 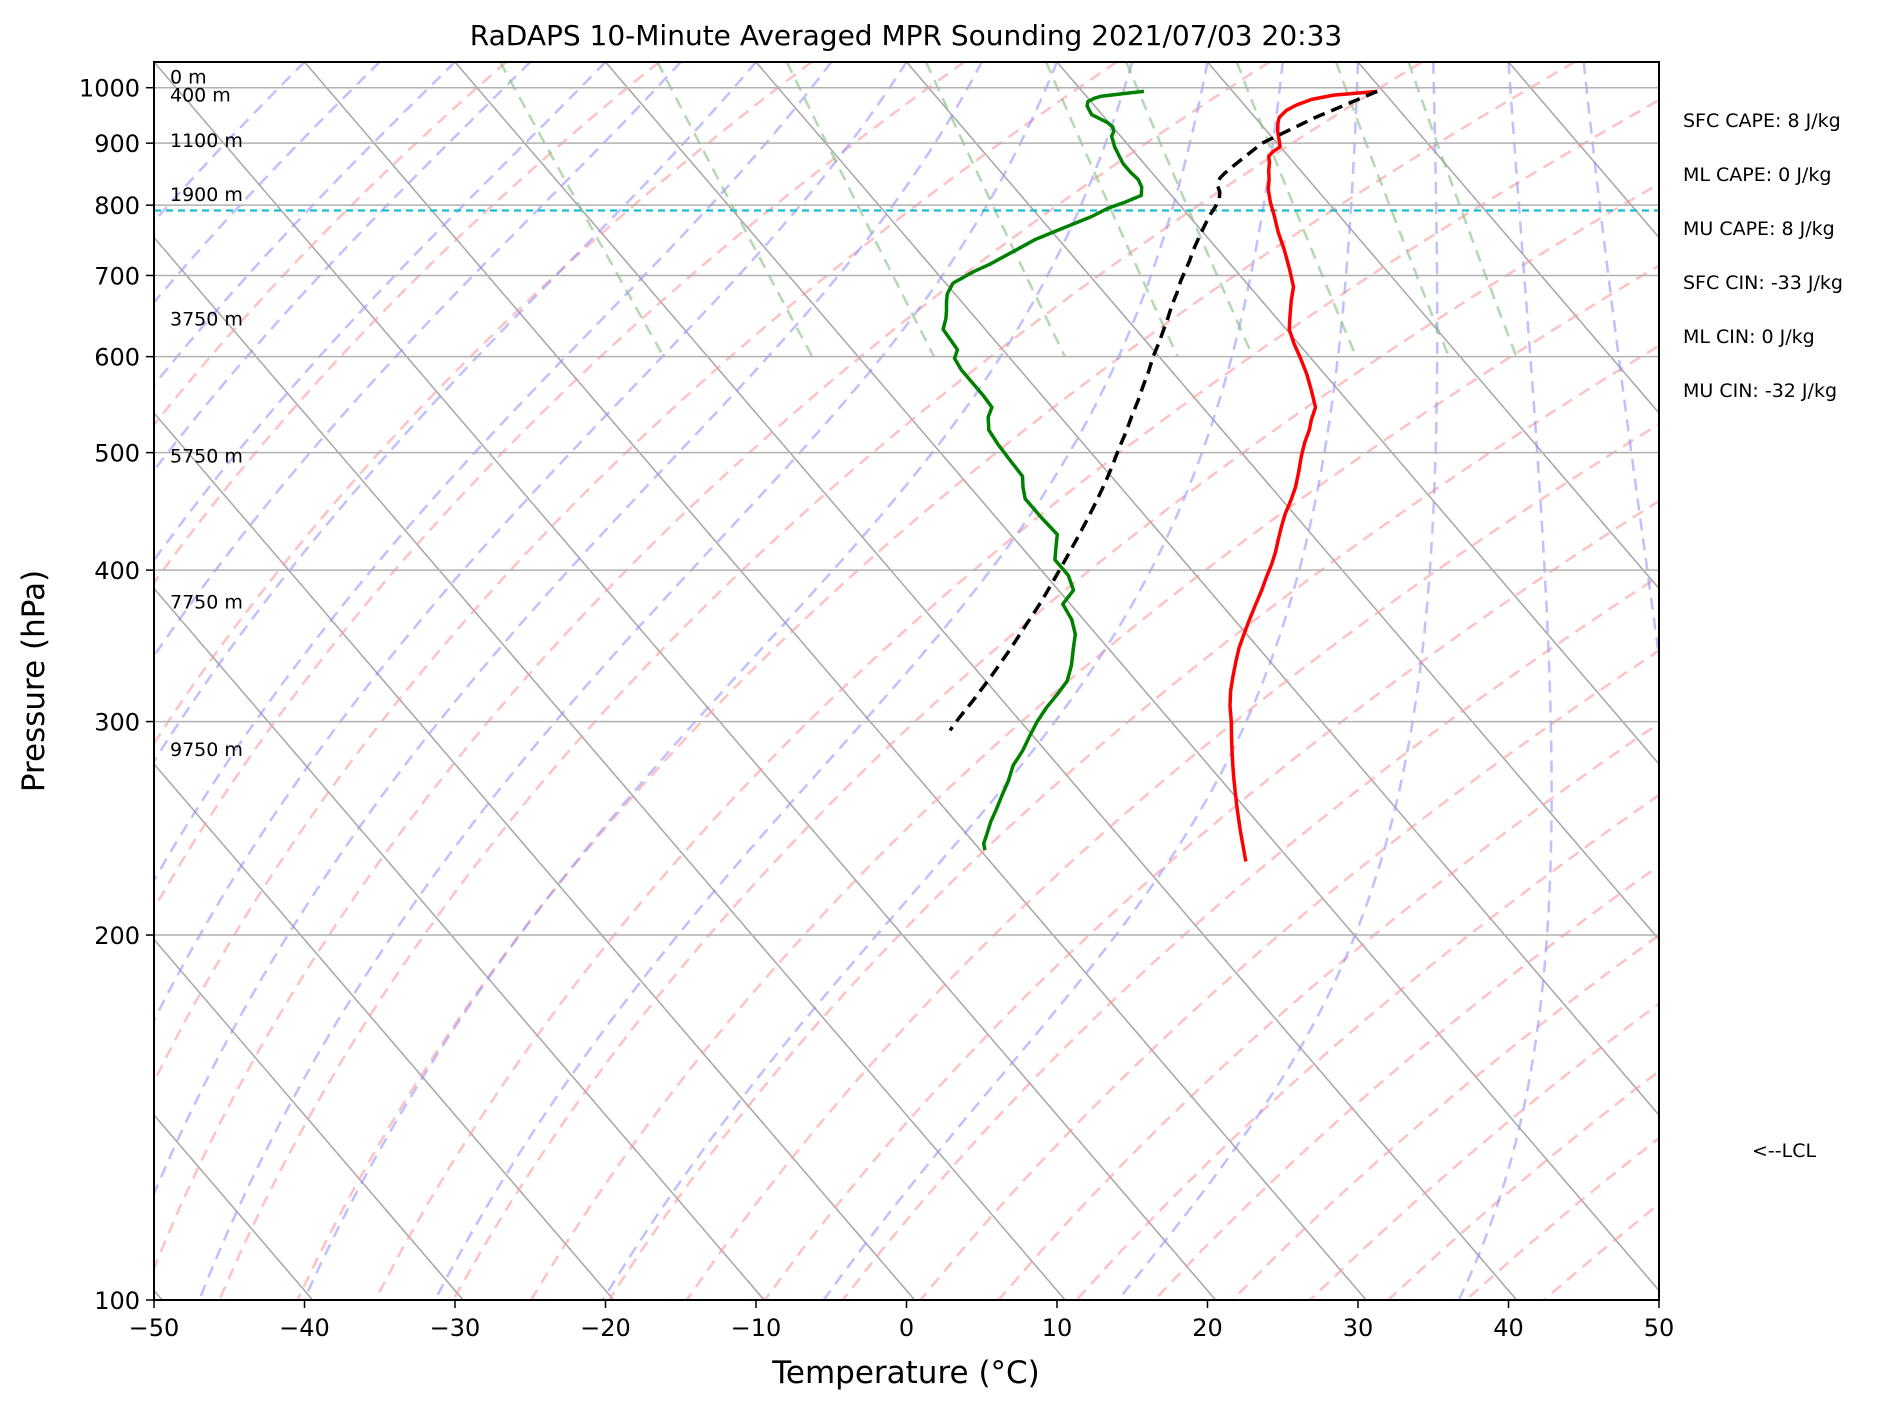 I want to click on y-tick-label: 800, so click(x=117, y=206).